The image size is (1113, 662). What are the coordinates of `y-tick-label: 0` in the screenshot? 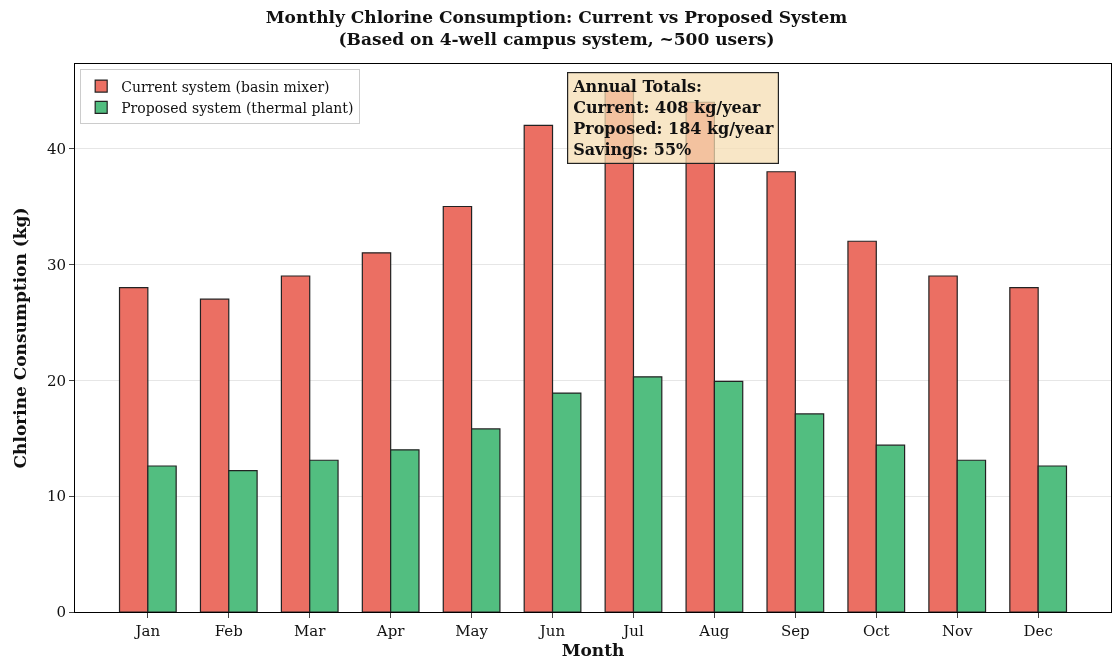 It's located at (61, 612).